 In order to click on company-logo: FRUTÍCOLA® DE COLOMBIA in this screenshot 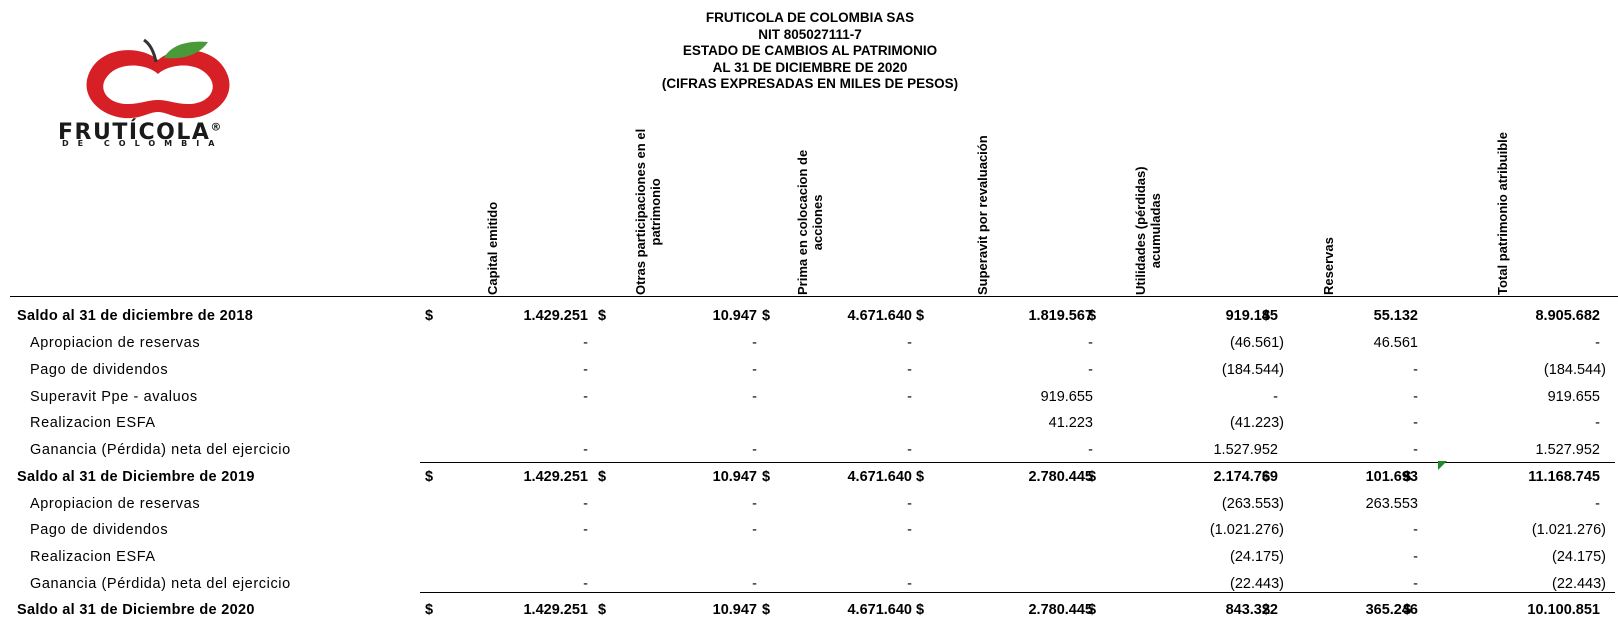, I will do `click(168, 94)`.